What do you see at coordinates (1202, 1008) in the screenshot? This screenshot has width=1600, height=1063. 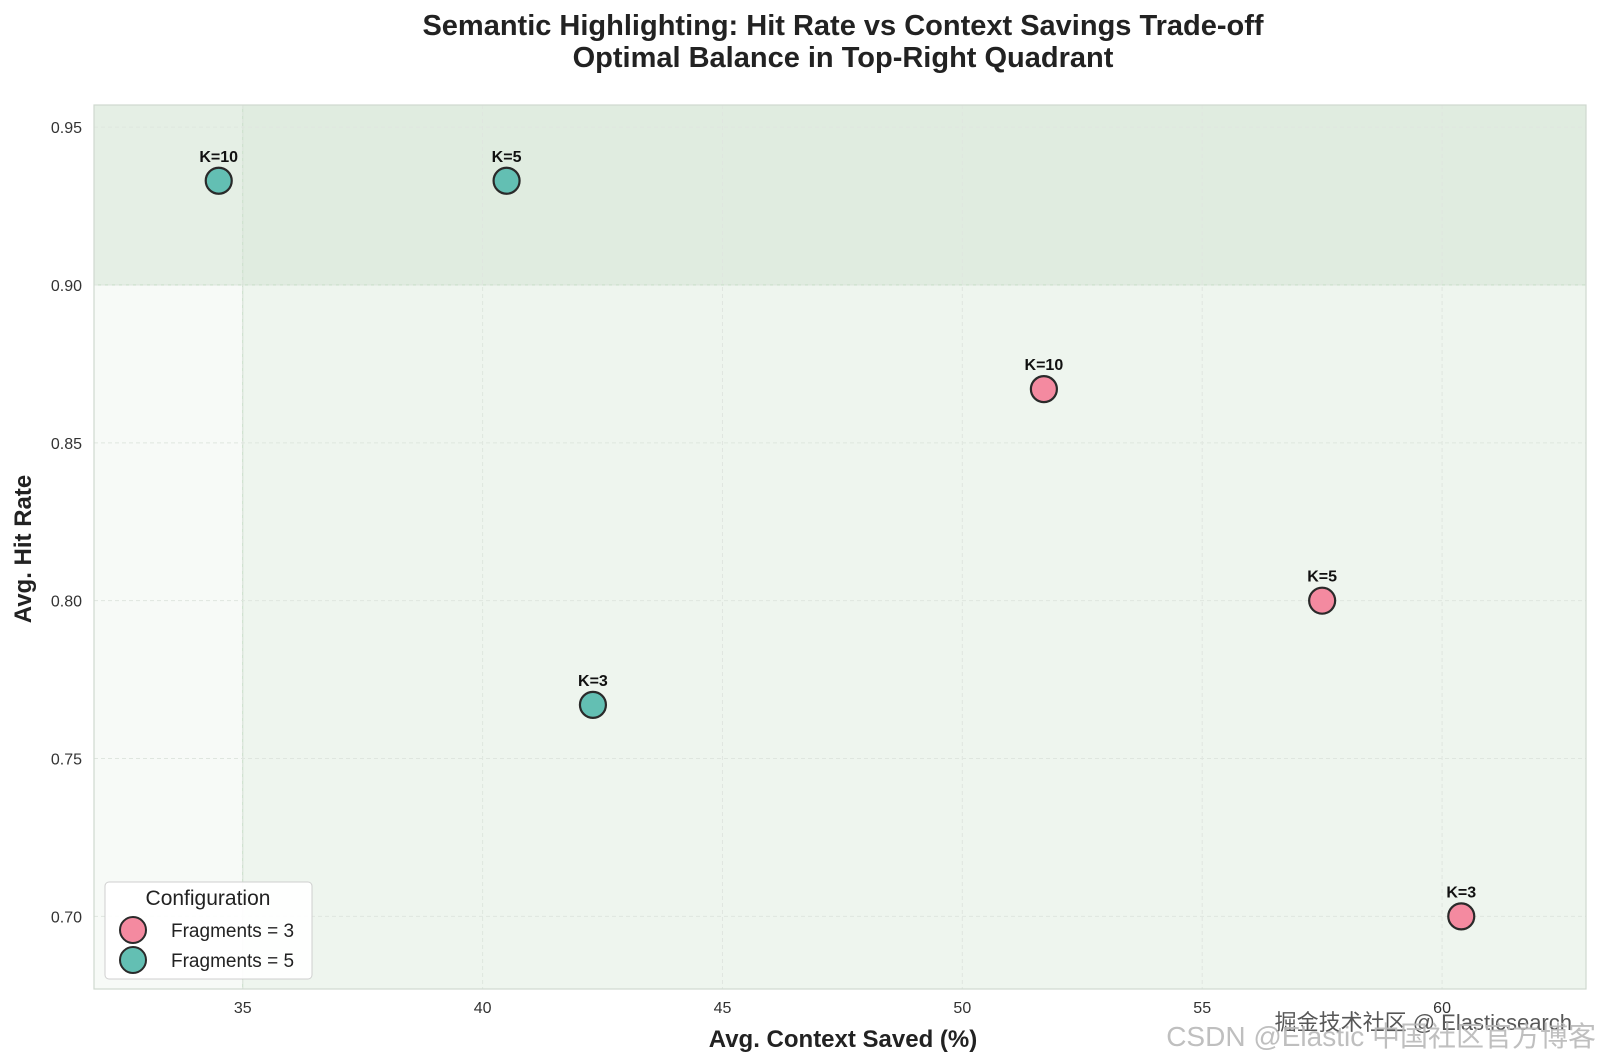 I see `x-tick-label: 55` at bounding box center [1202, 1008].